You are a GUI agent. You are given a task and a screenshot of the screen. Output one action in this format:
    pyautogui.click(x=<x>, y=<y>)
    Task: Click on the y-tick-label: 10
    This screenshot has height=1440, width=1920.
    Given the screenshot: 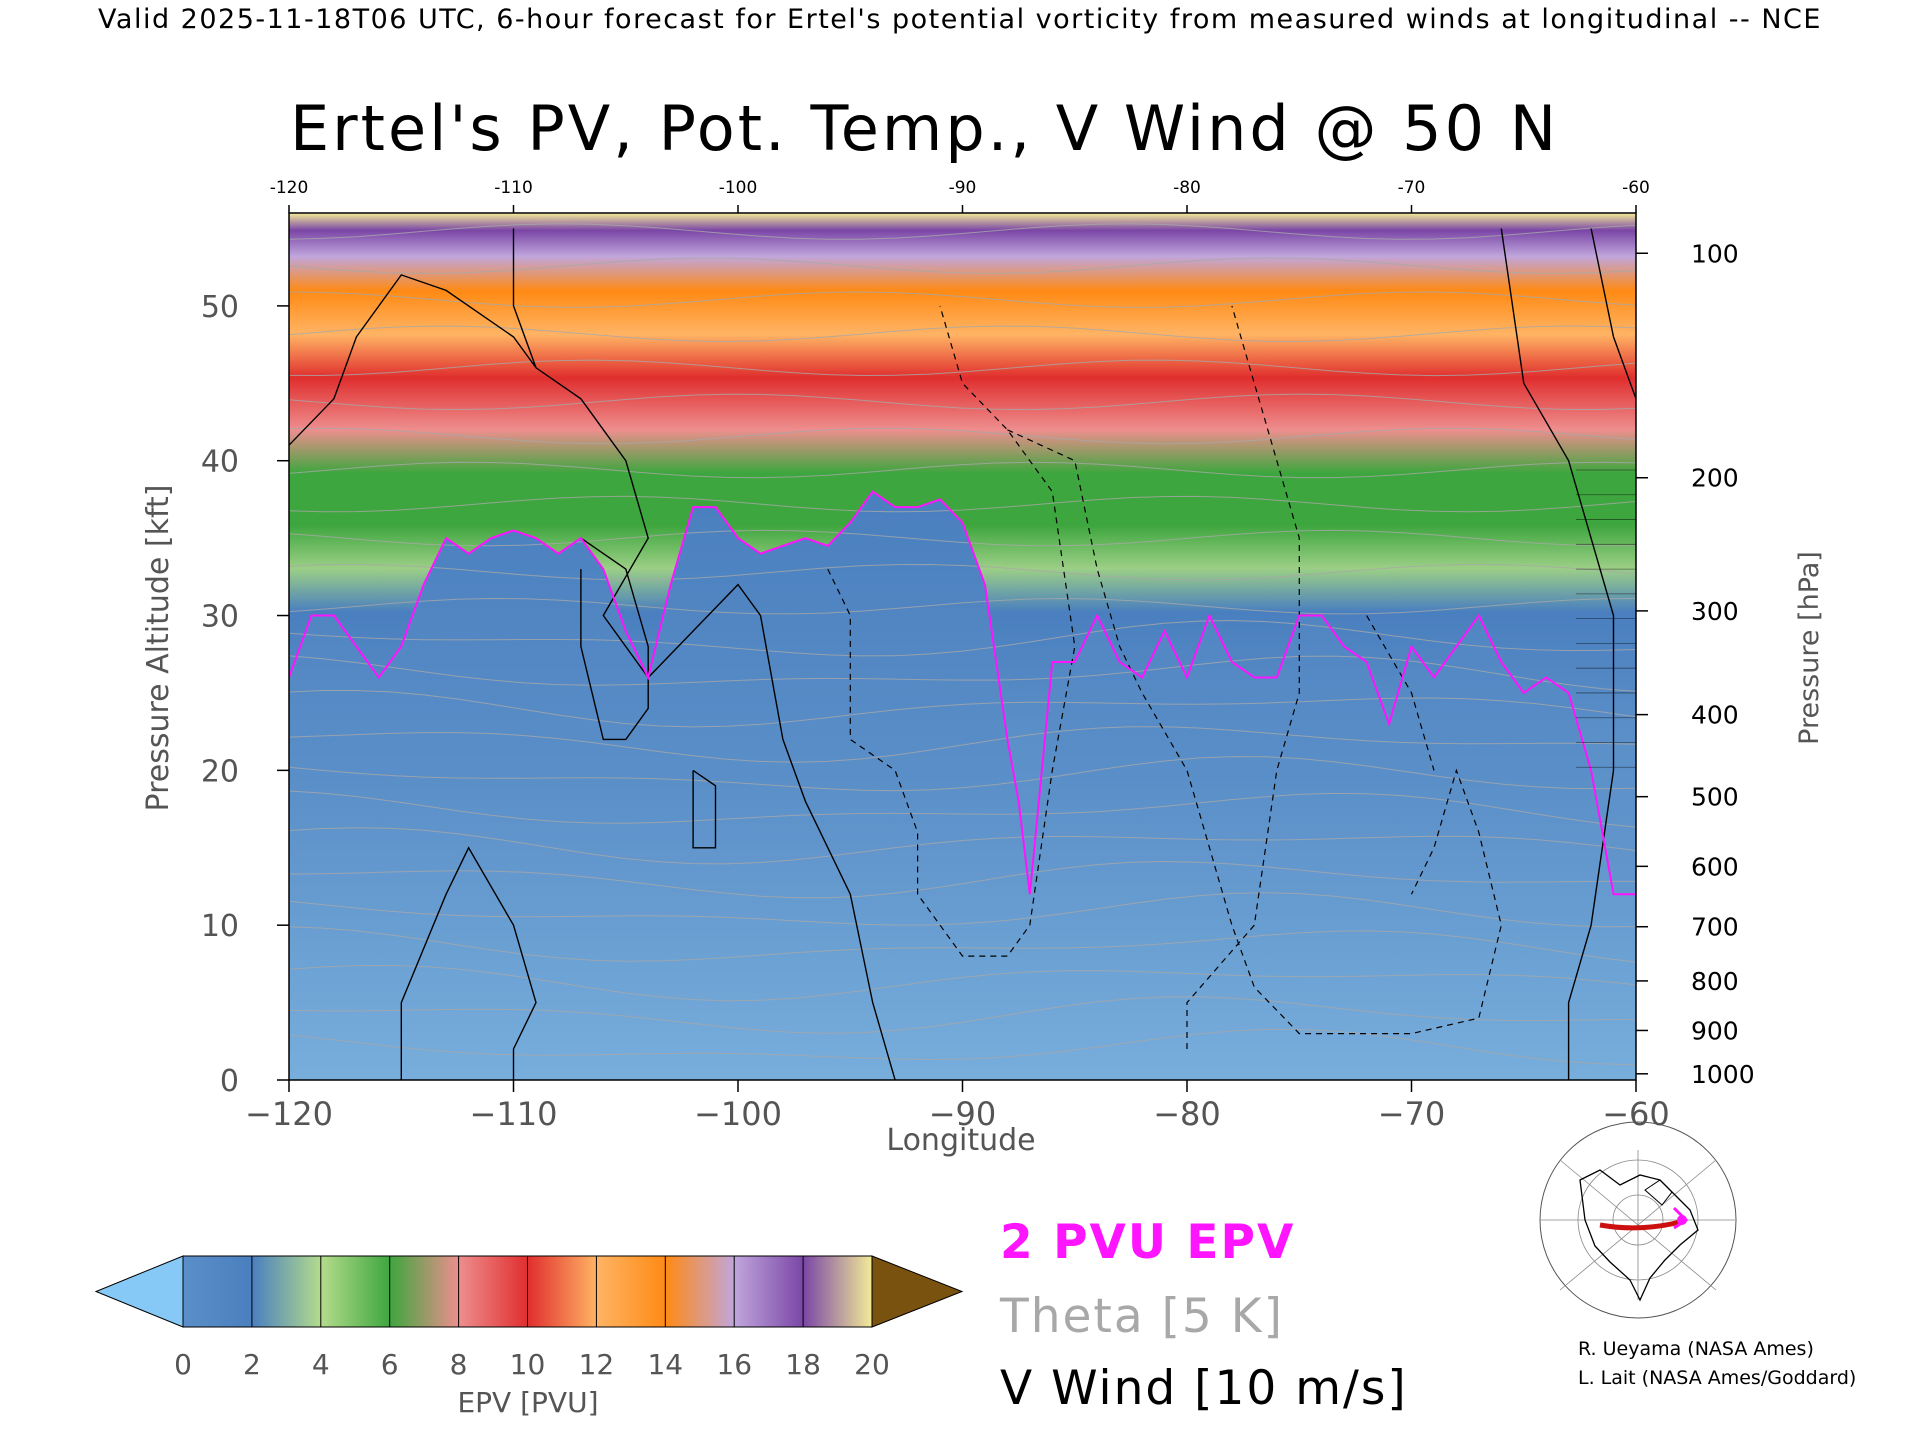 What is the action you would take?
    pyautogui.click(x=220, y=926)
    